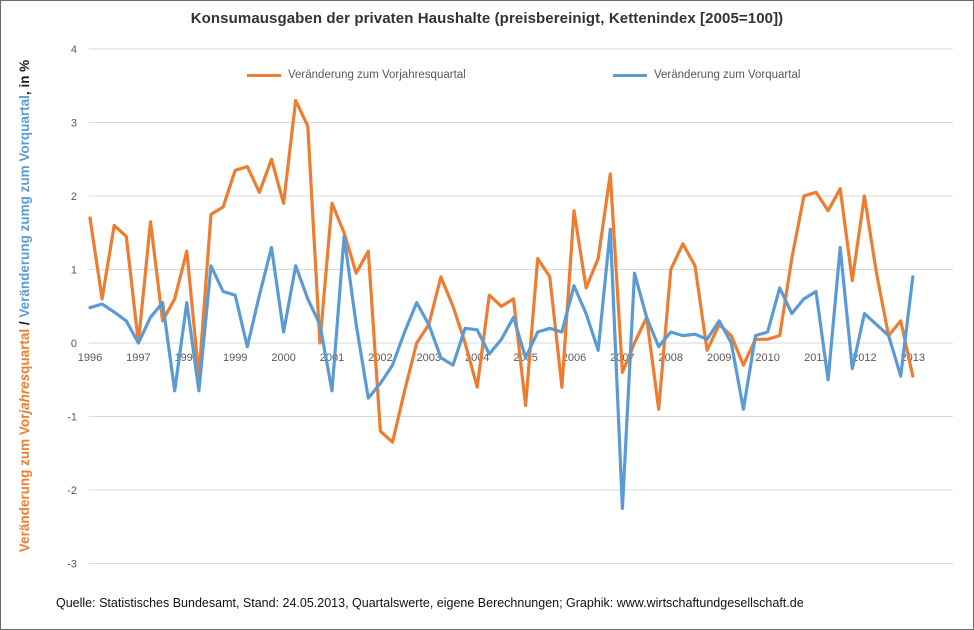 This screenshot has height=630, width=974. What do you see at coordinates (630, 75) in the screenshot?
I see `legend-line-swatch-blue` at bounding box center [630, 75].